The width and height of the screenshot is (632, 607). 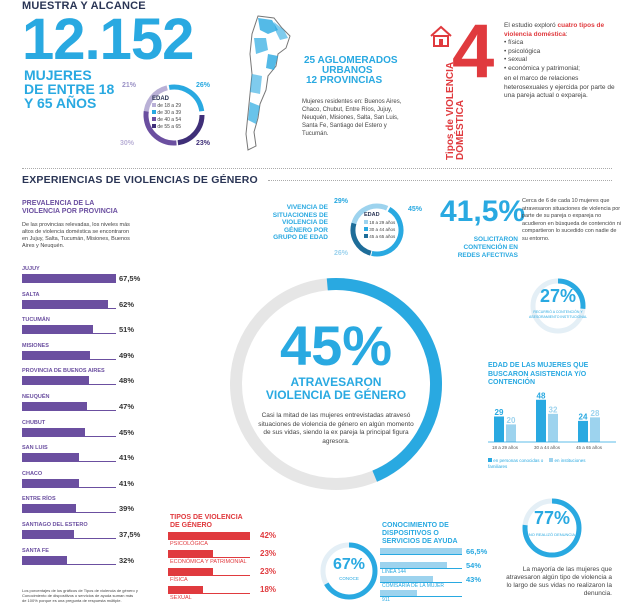 I want to click on province-row: PROVINCIA DE BUENOS AIRES 48%, so click(x=81, y=379).